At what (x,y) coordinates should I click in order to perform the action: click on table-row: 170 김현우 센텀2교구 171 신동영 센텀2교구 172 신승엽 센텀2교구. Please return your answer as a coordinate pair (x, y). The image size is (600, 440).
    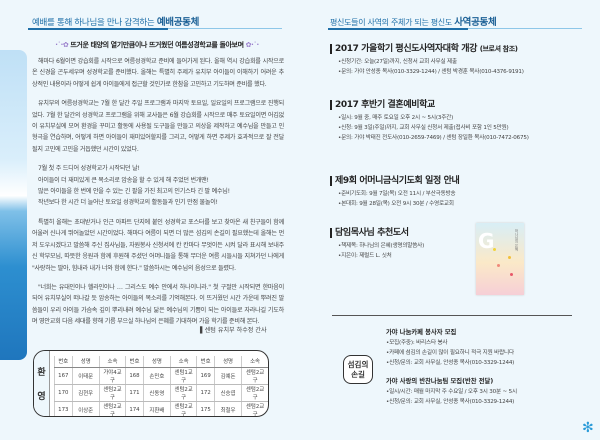
    Looking at the image, I should click on (161, 393).